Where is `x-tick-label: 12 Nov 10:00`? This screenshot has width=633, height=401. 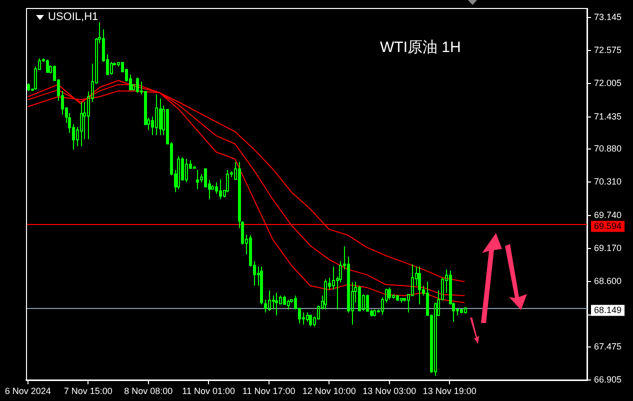
x-tick-label: 12 Nov 10:00 is located at coordinates (329, 391).